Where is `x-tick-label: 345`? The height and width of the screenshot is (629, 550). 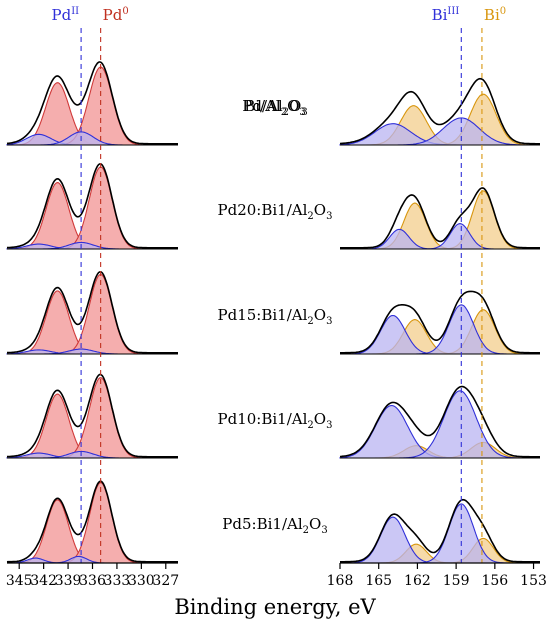
x-tick-label: 345 is located at coordinates (19, 581).